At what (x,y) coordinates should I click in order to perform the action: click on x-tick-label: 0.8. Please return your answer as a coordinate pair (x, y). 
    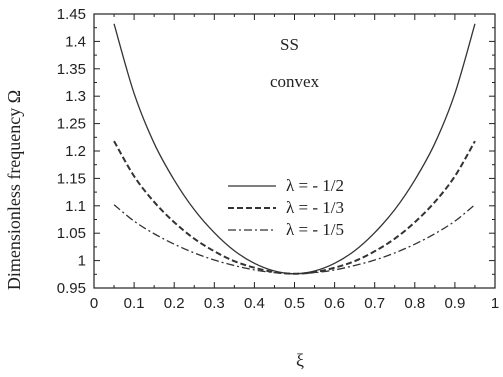
    Looking at the image, I should click on (414, 303).